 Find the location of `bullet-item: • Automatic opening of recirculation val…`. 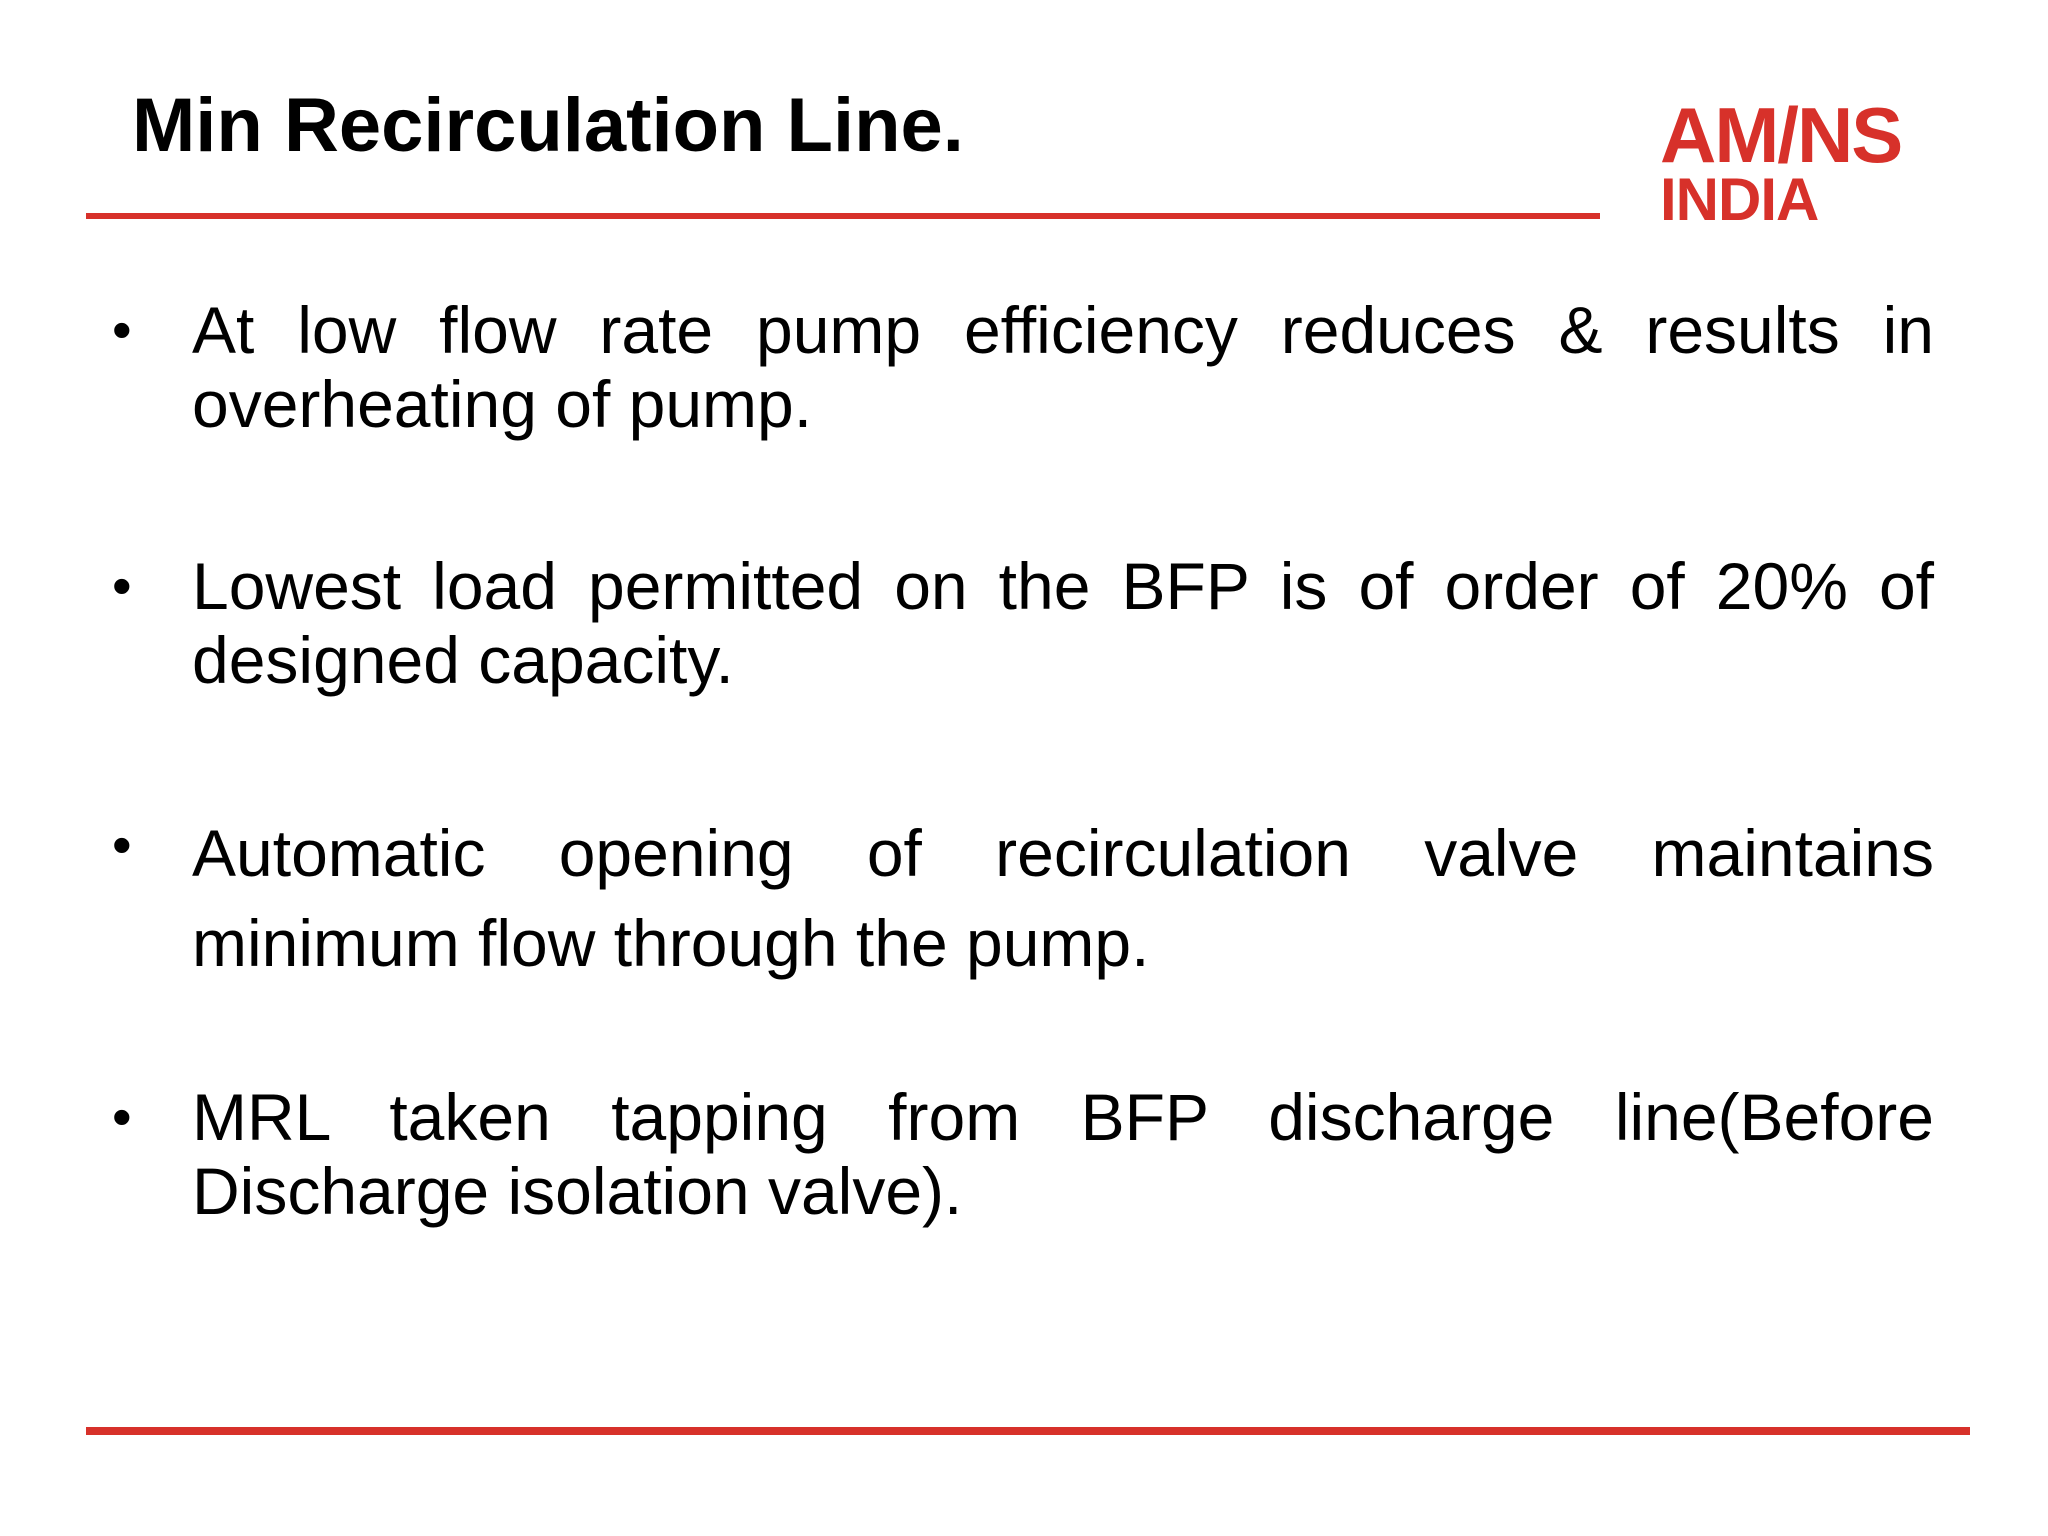

bullet-item: • Automatic opening of recirculation val… is located at coordinates (1027, 898).